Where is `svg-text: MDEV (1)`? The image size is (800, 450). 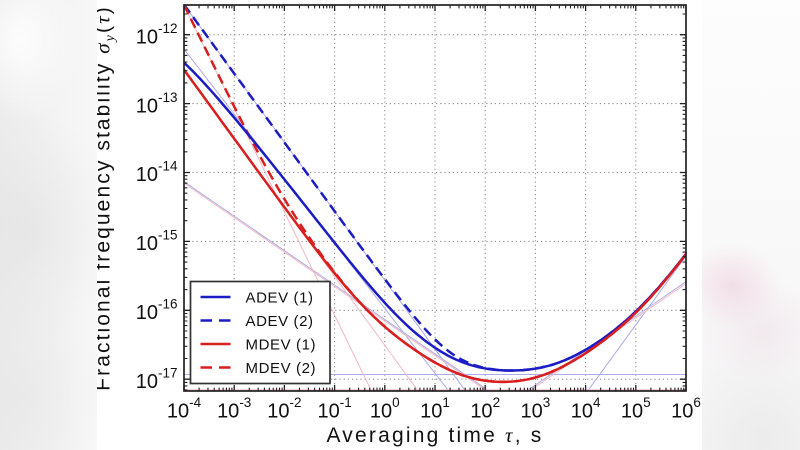 svg-text: MDEV (1) is located at coordinates (281, 344).